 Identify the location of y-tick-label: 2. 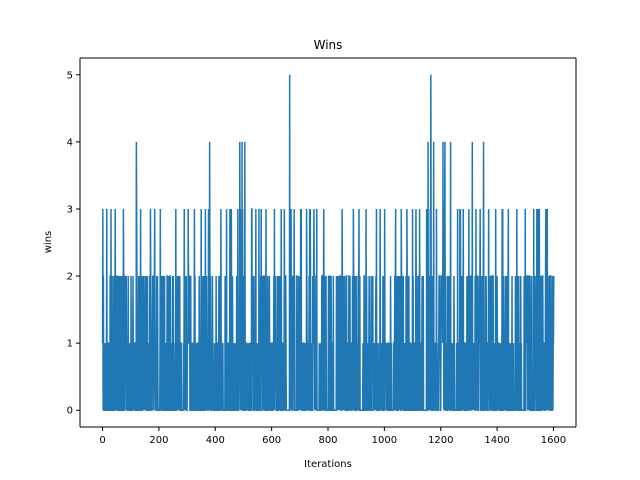
(70, 277).